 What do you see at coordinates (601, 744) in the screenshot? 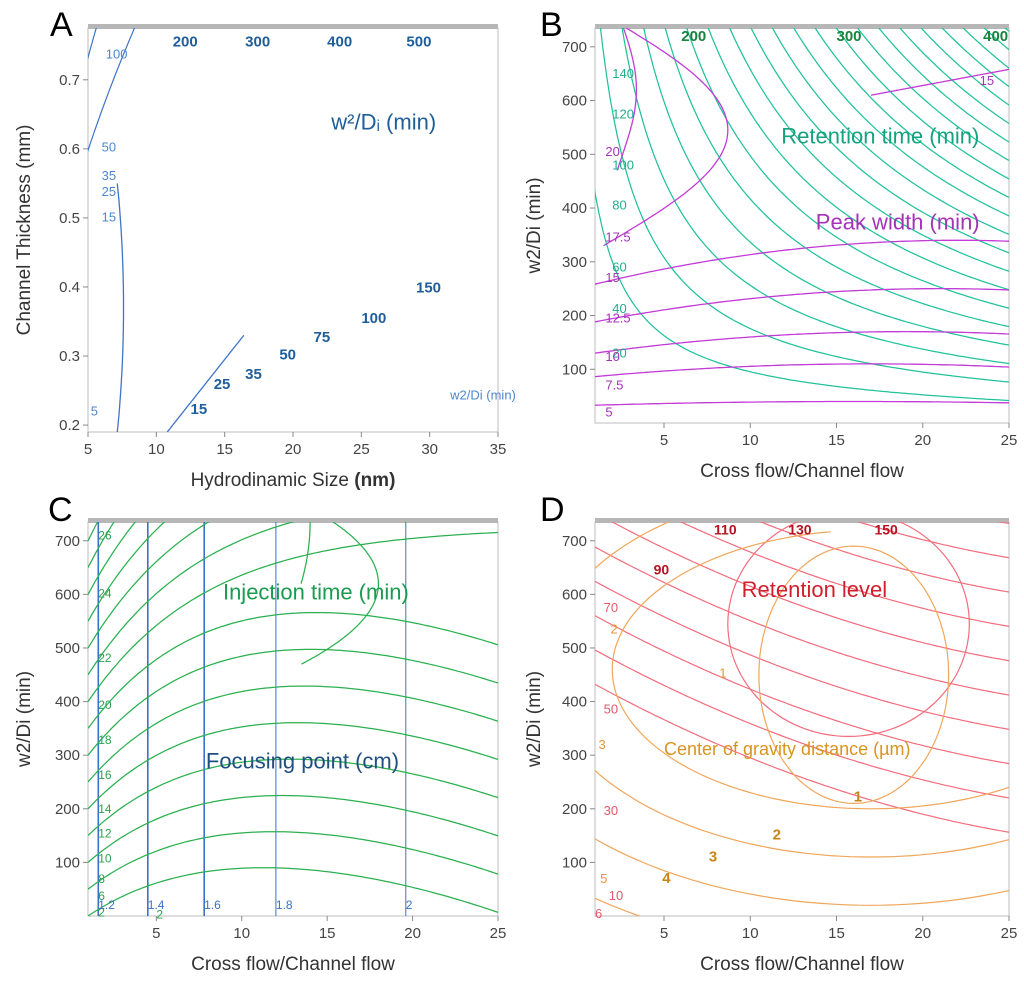
I see `contour-label-D: 3` at bounding box center [601, 744].